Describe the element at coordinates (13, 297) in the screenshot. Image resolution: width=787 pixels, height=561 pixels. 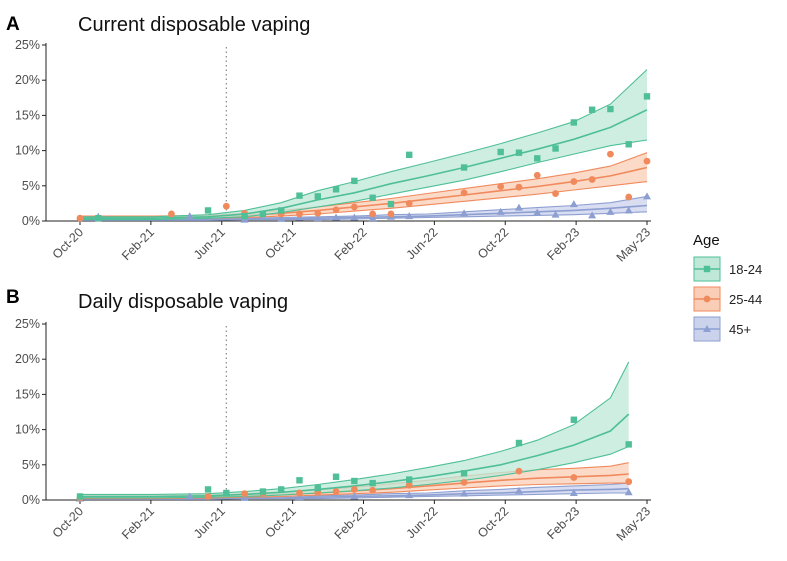
I see `panel-letter: B` at that location.